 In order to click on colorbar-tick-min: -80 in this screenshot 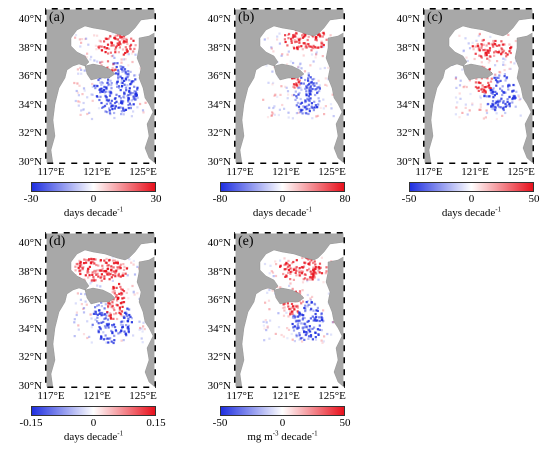, I will do `click(220, 199)`.